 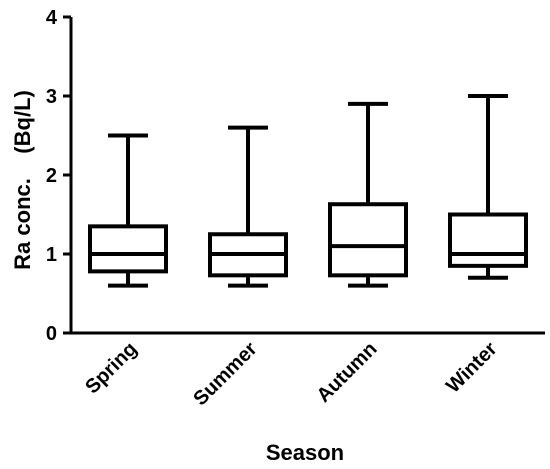 I want to click on x-tick-label: Summer, so click(x=225, y=374).